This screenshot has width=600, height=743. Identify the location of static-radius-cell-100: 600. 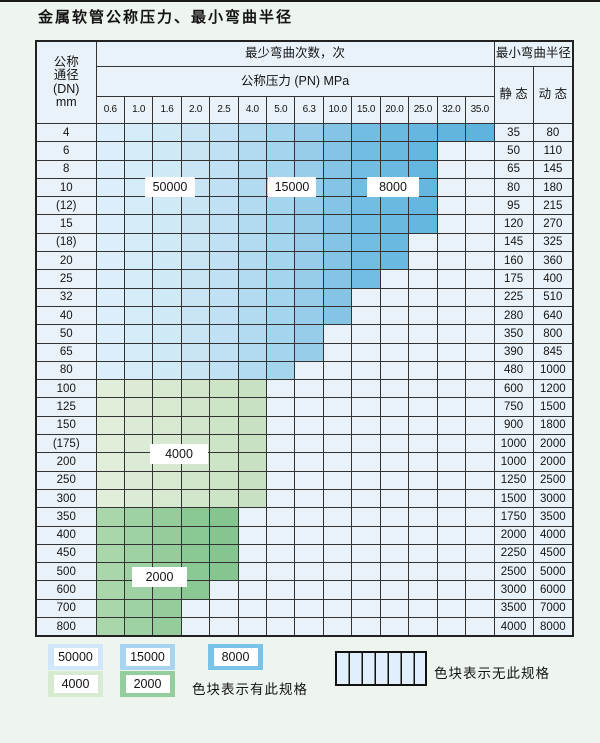
(513, 389).